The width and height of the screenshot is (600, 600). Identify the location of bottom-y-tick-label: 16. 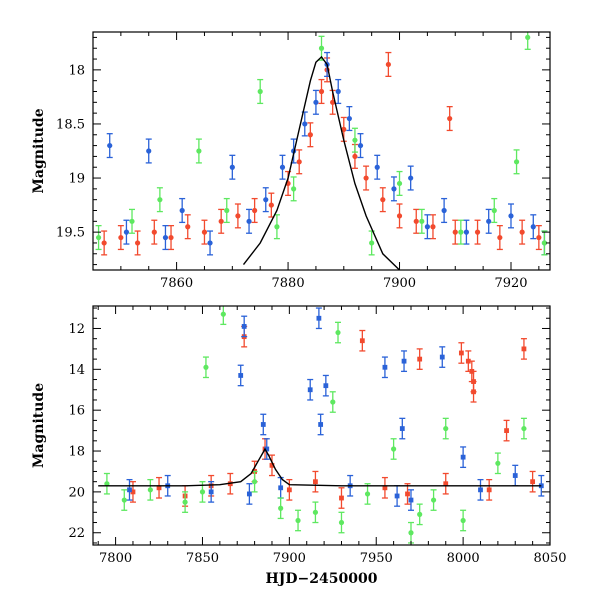
(76, 411).